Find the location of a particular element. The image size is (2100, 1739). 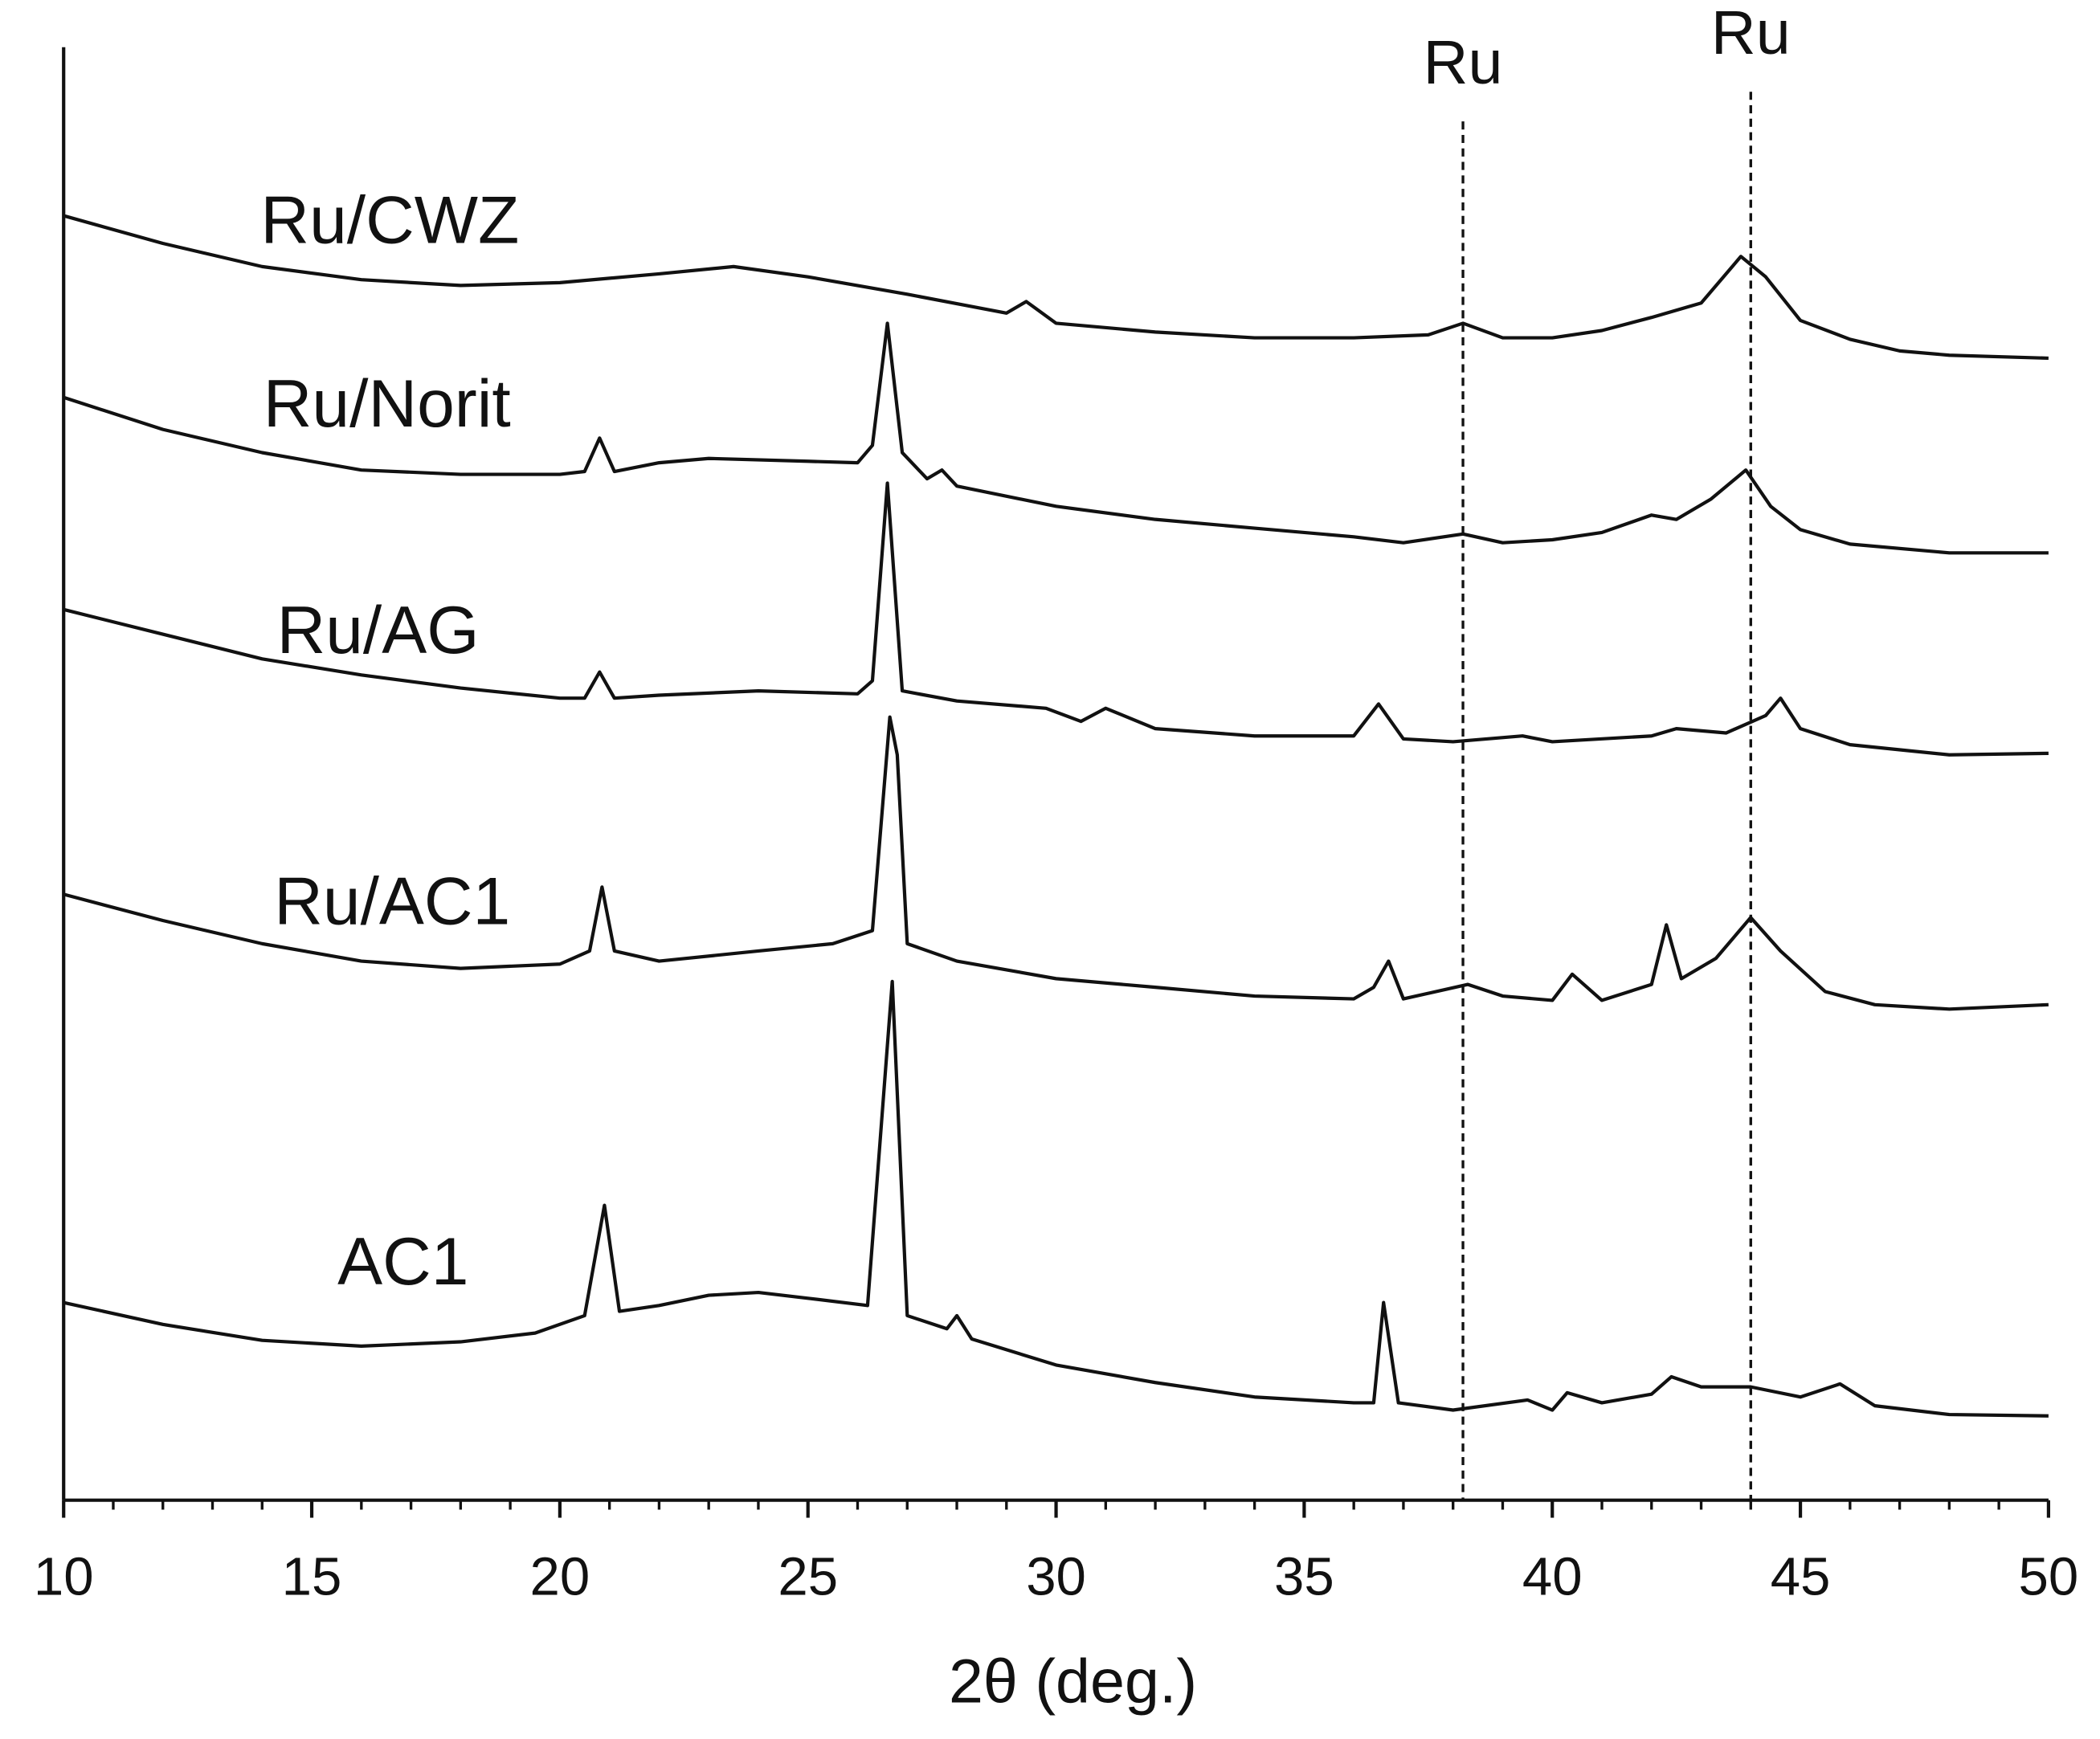

series-label: Ru/CWZ is located at coordinates (389, 219).